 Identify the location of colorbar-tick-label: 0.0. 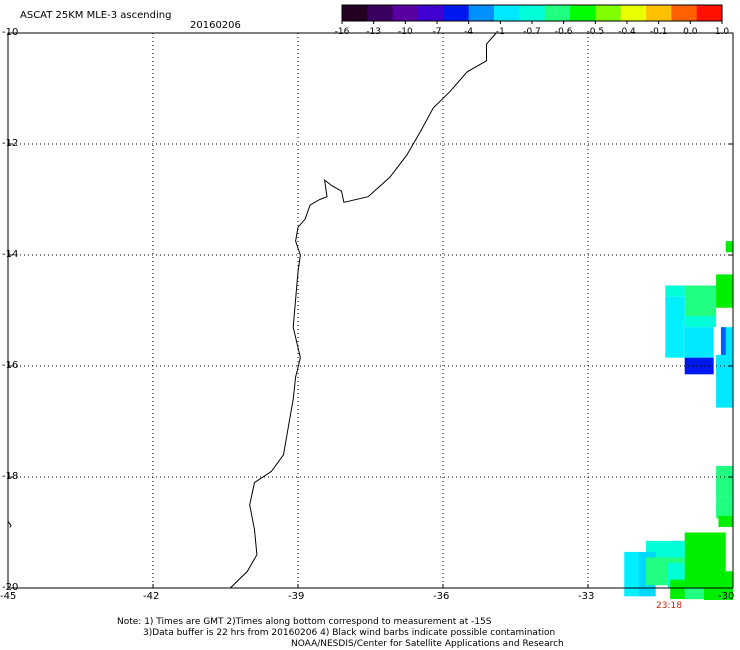
(690, 32).